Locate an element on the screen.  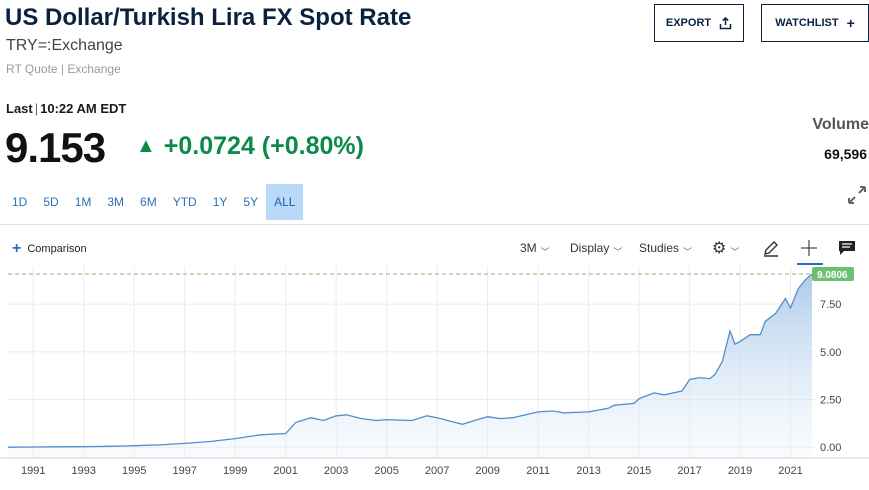
draw-button is located at coordinates (771, 248).